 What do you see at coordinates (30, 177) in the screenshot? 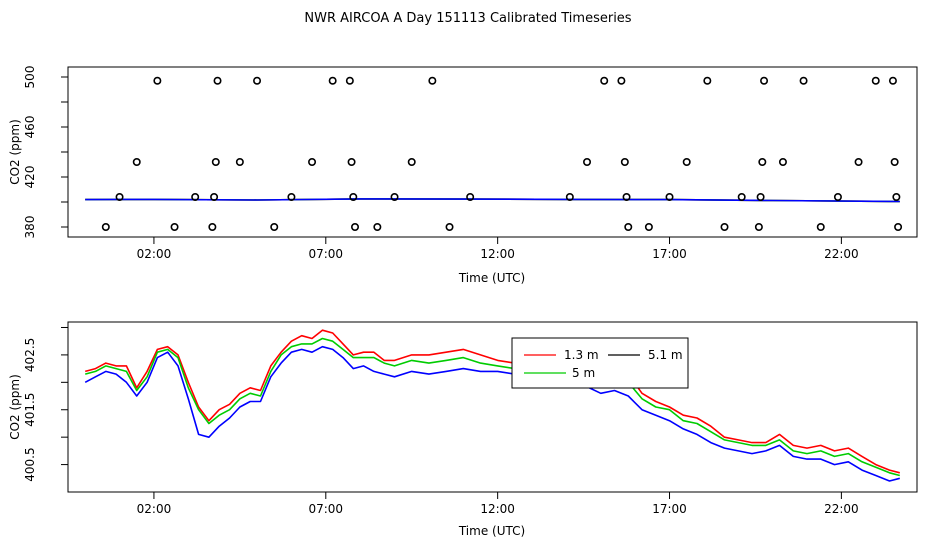
I see `top-y-tick-label: 420` at bounding box center [30, 177].